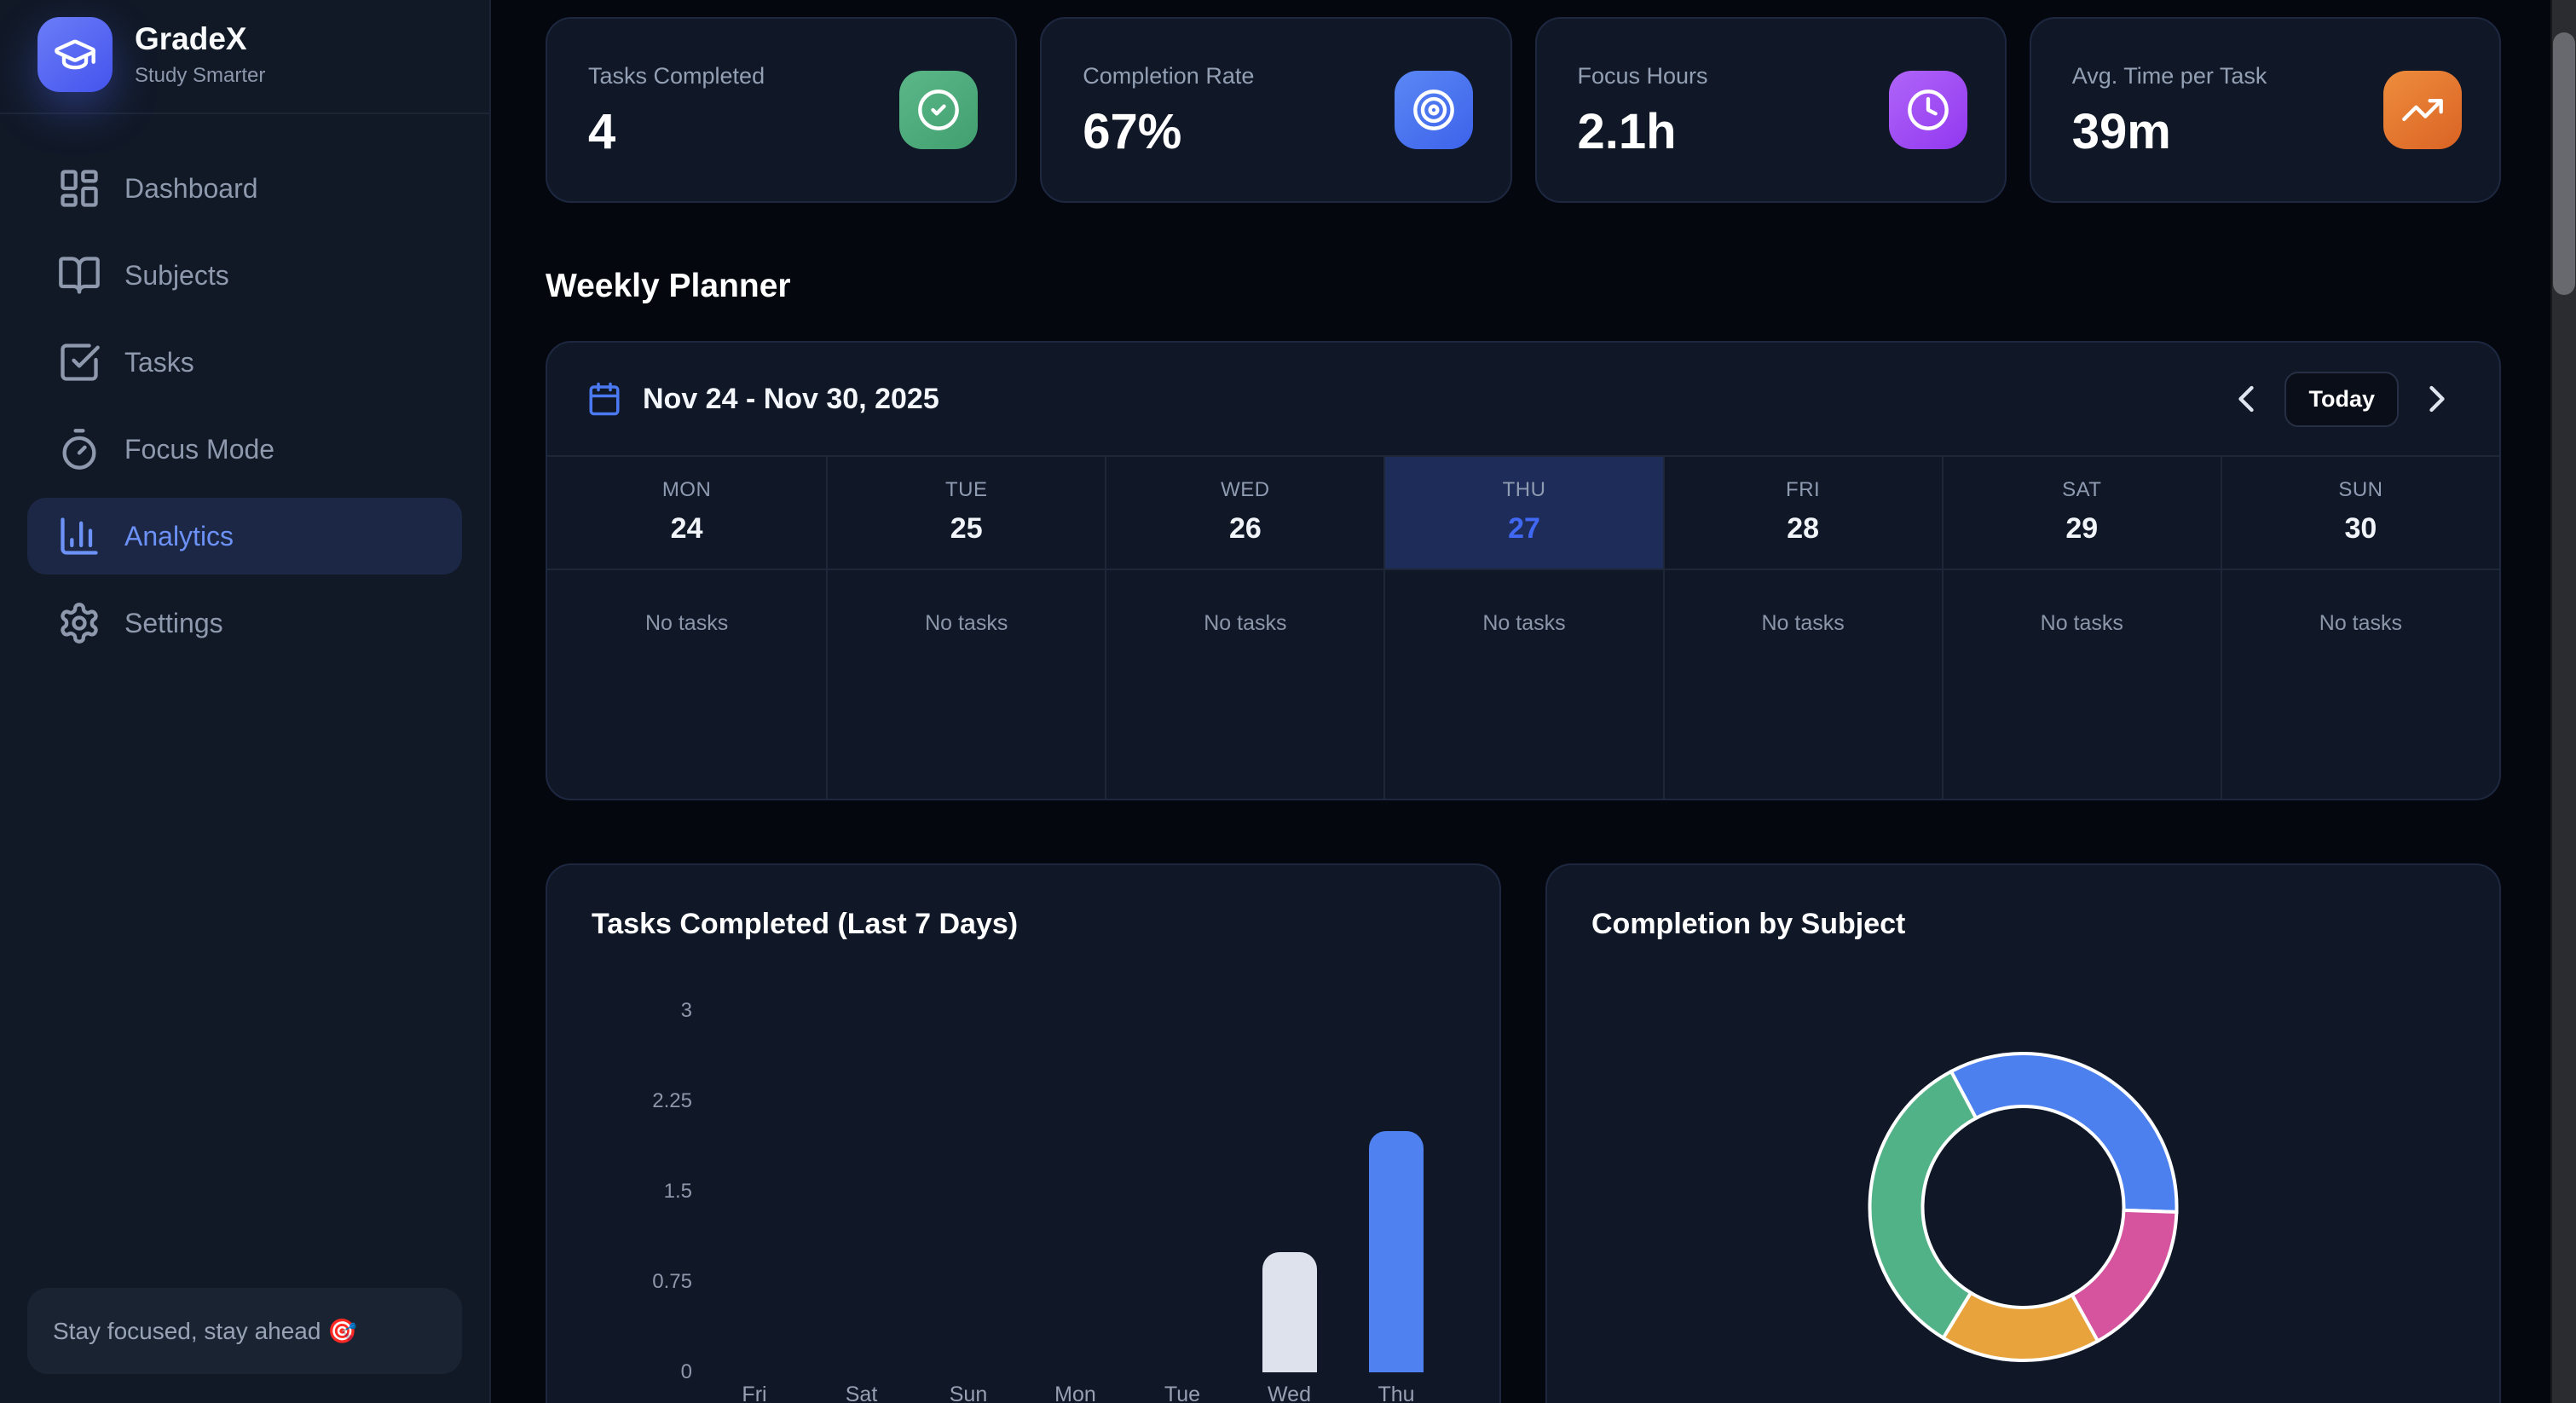 This screenshot has width=2576, height=1403. Describe the element at coordinates (602, 131) in the screenshot. I see `stat-value: 4` at that location.